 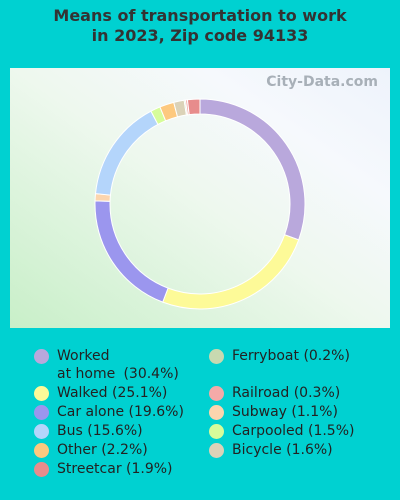 I want to click on legend-label: Bicycle, so click(x=257, y=450).